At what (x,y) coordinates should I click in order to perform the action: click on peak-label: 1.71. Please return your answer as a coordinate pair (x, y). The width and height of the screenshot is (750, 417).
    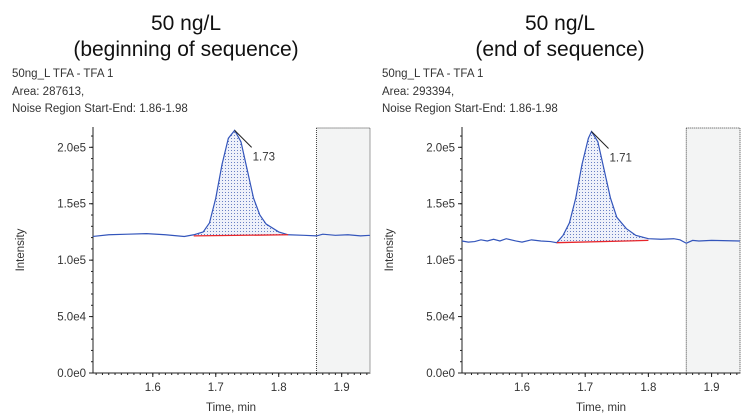
    Looking at the image, I should click on (621, 159).